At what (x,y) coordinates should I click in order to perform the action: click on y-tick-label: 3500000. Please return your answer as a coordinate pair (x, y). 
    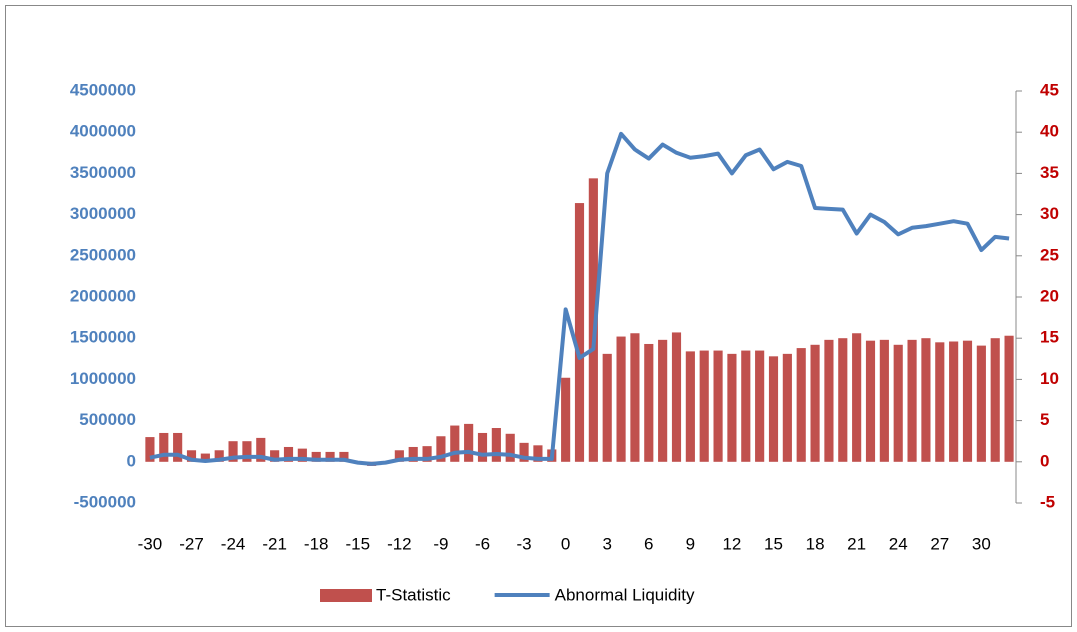
    Looking at the image, I should click on (103, 172).